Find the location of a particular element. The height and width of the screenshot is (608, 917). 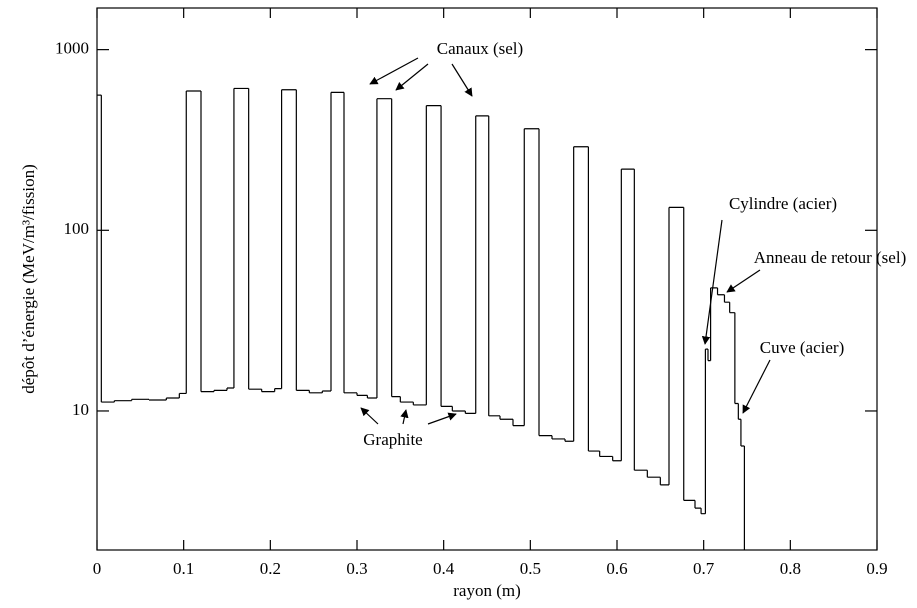

x-tick-label: 0.9 is located at coordinates (876, 568).